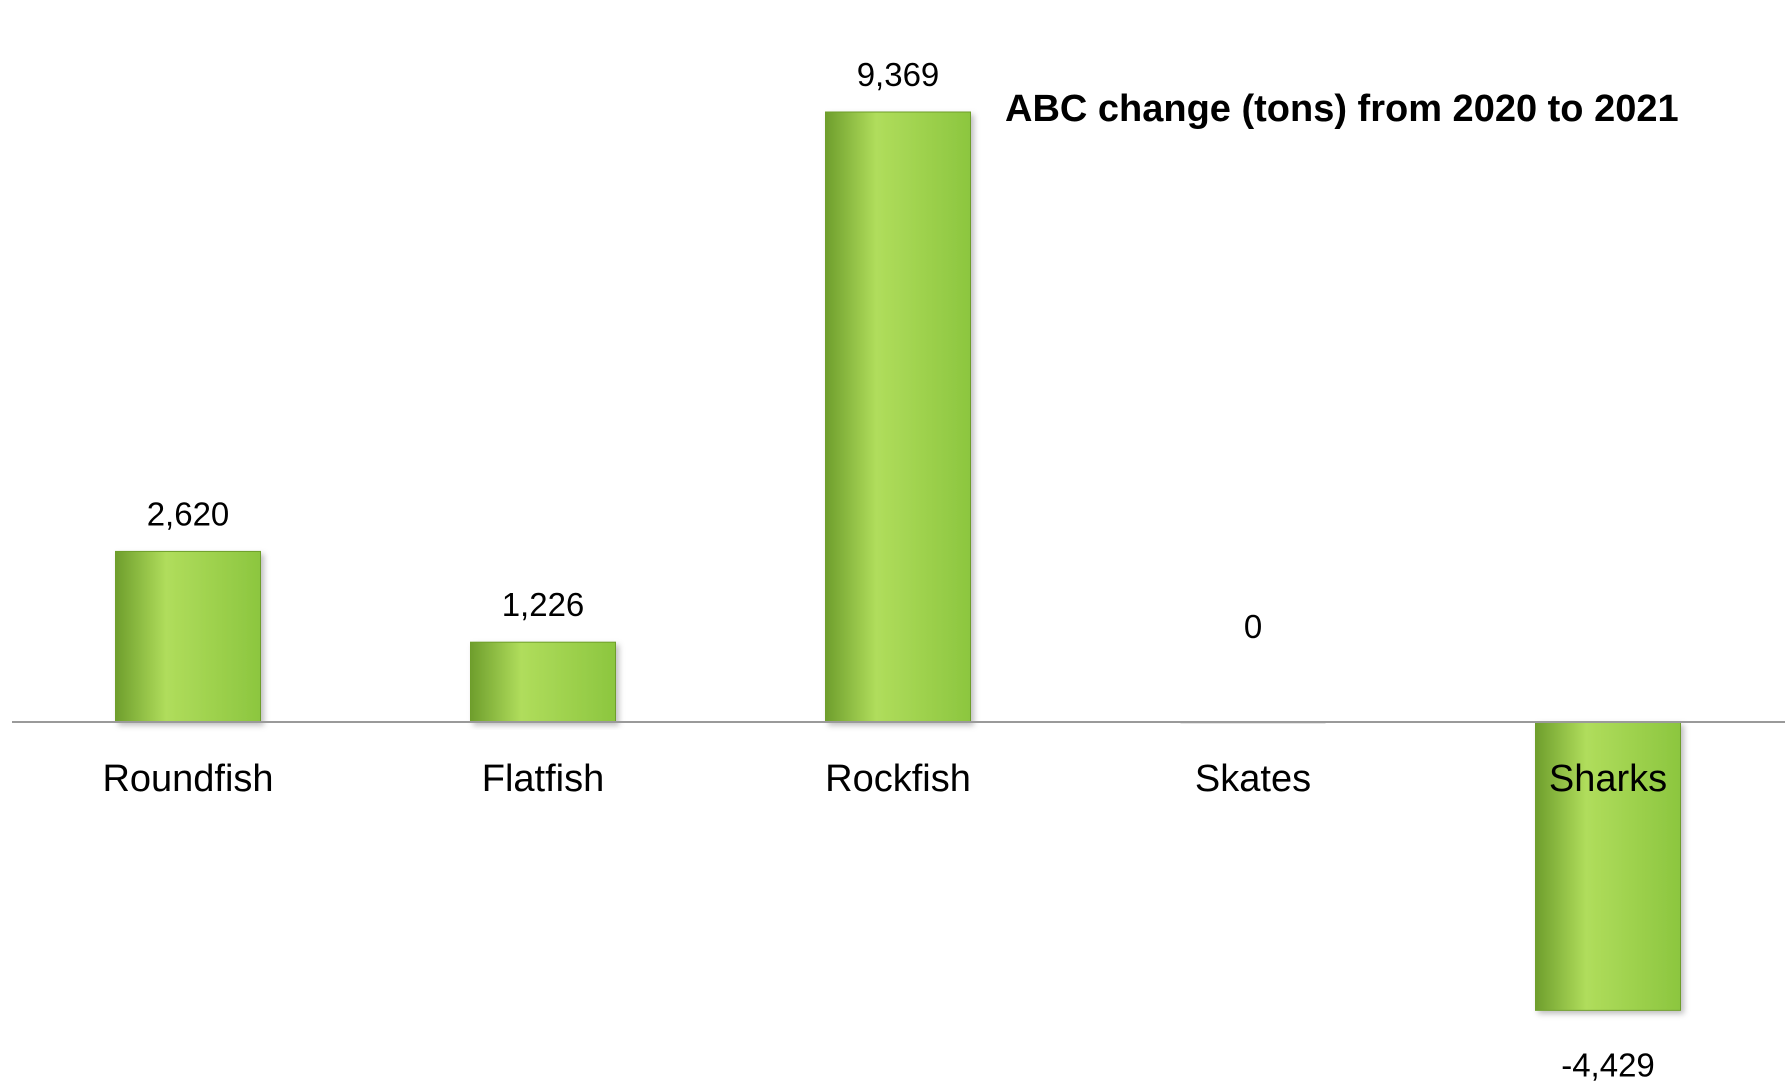 This screenshot has height=1083, width=1789. Describe the element at coordinates (543, 779) in the screenshot. I see `category-label-flatfish: Flatfish` at that location.